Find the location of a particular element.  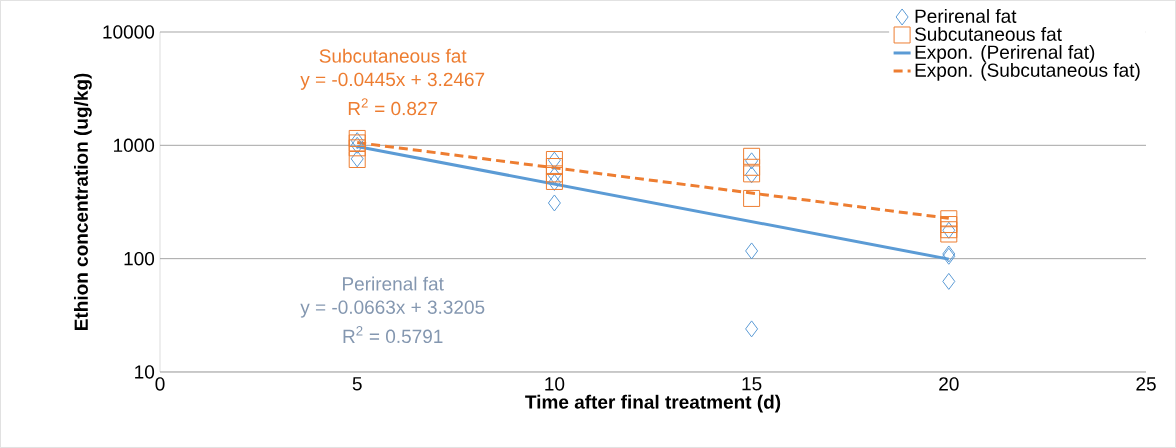

annotation: y = -0.0445x + 3.2467 is located at coordinates (392, 81).